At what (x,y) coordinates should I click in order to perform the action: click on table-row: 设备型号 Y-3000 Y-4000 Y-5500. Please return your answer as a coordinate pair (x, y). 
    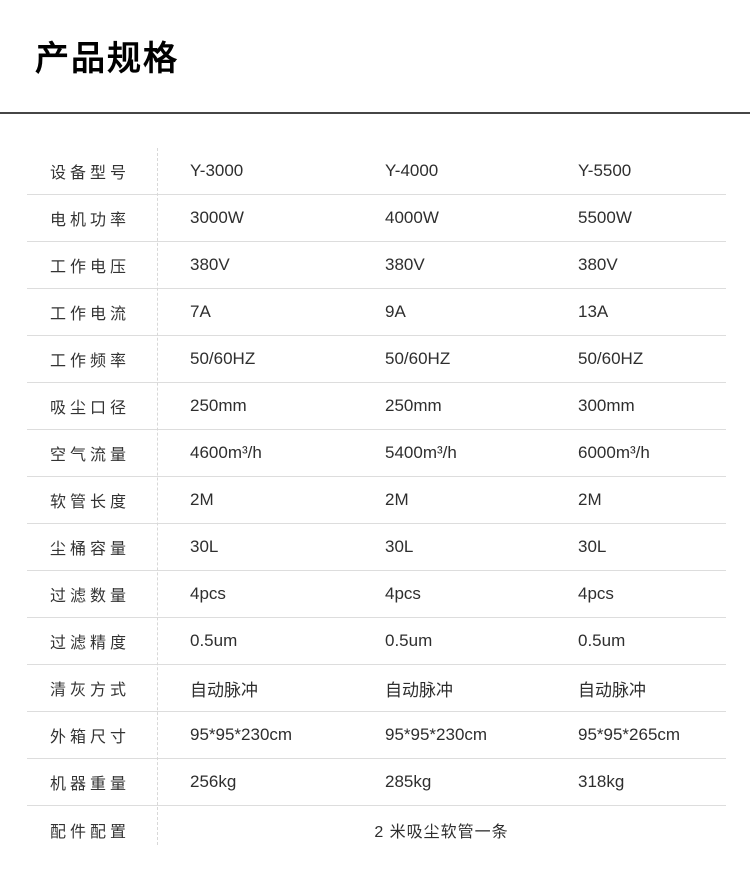
    Looking at the image, I should click on (376, 171).